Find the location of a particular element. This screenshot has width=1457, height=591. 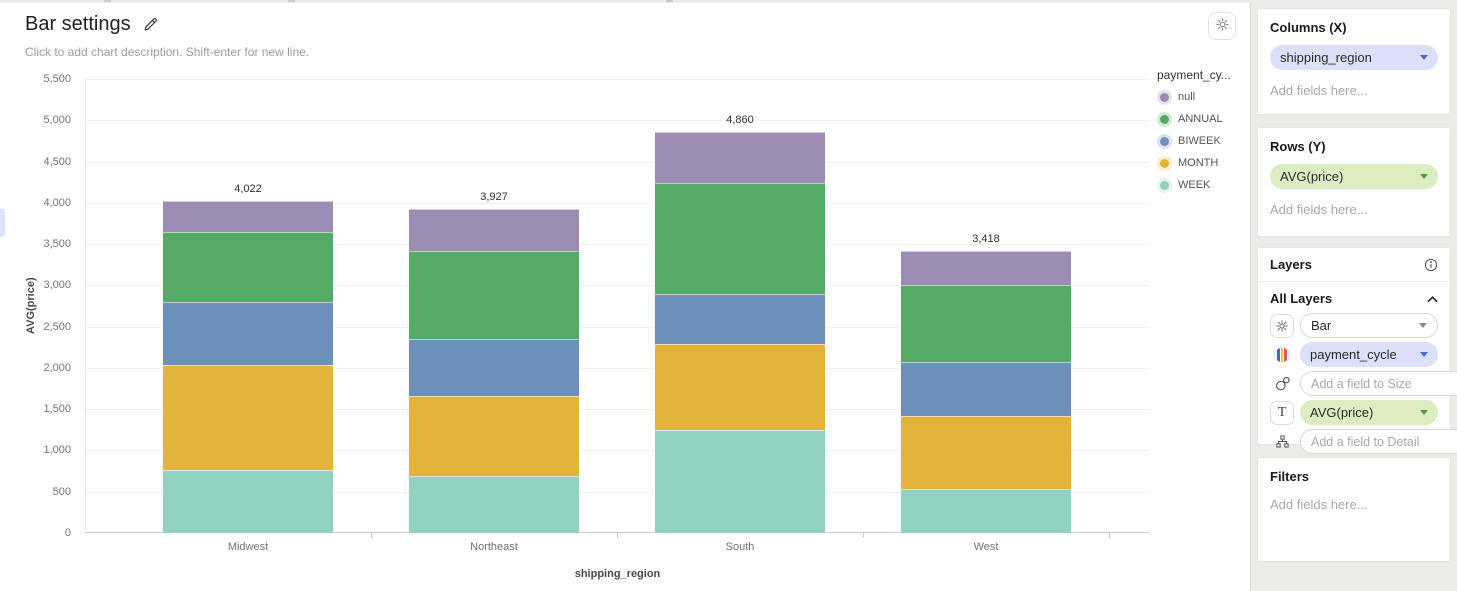

legend-item-label: WEEK is located at coordinates (1194, 185).